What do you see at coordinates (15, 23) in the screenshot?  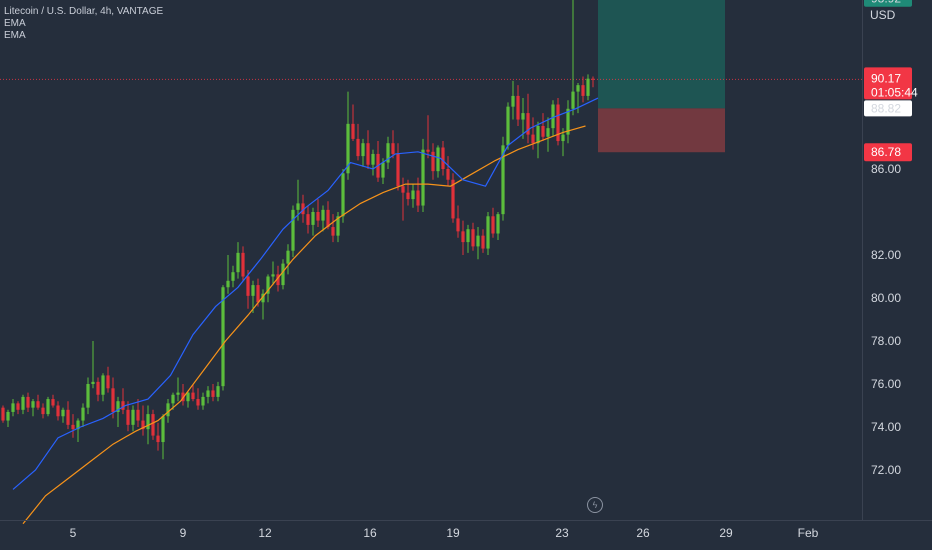 I see `indicator-ema-1: EMA` at bounding box center [15, 23].